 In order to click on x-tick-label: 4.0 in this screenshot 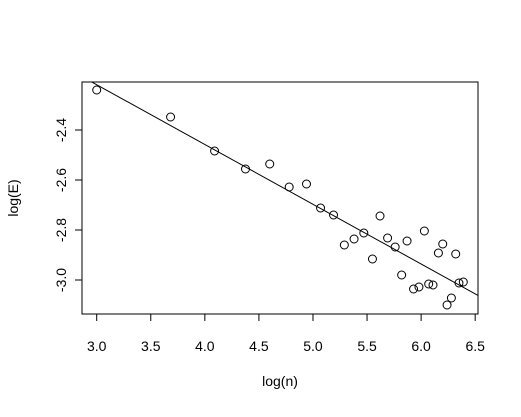, I will do `click(205, 346)`.